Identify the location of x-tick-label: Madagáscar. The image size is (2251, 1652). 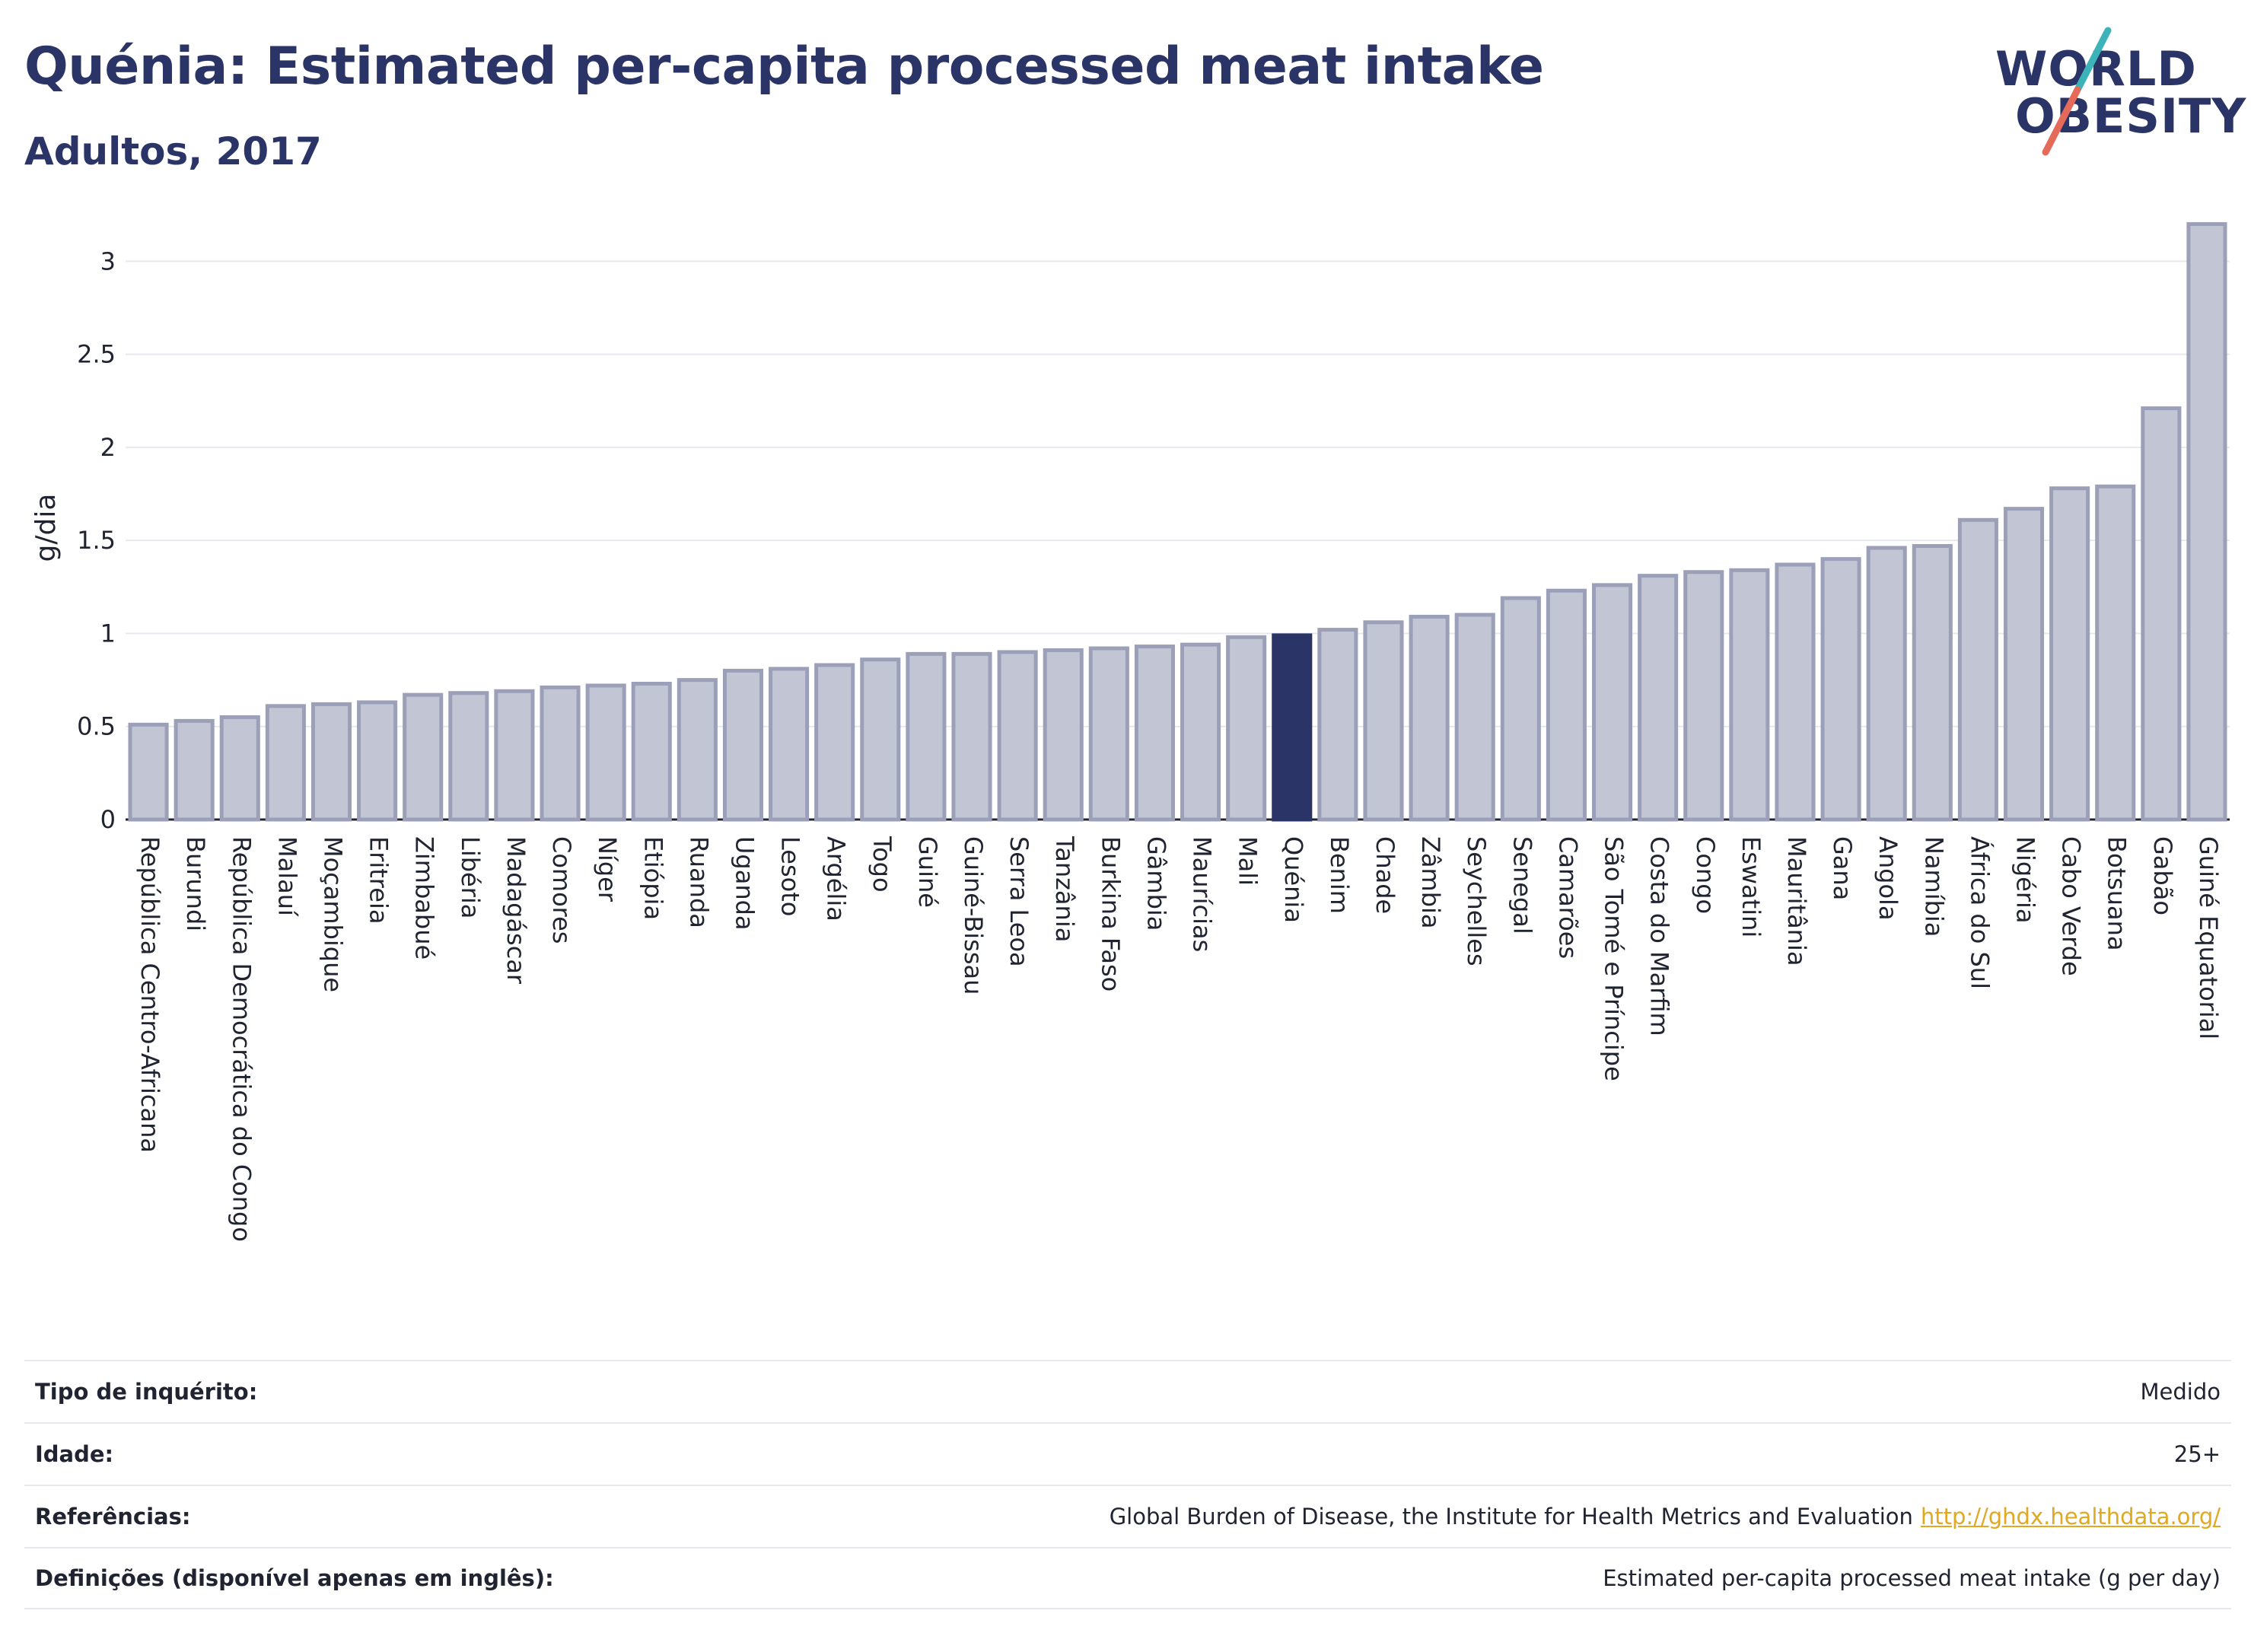
(515, 910).